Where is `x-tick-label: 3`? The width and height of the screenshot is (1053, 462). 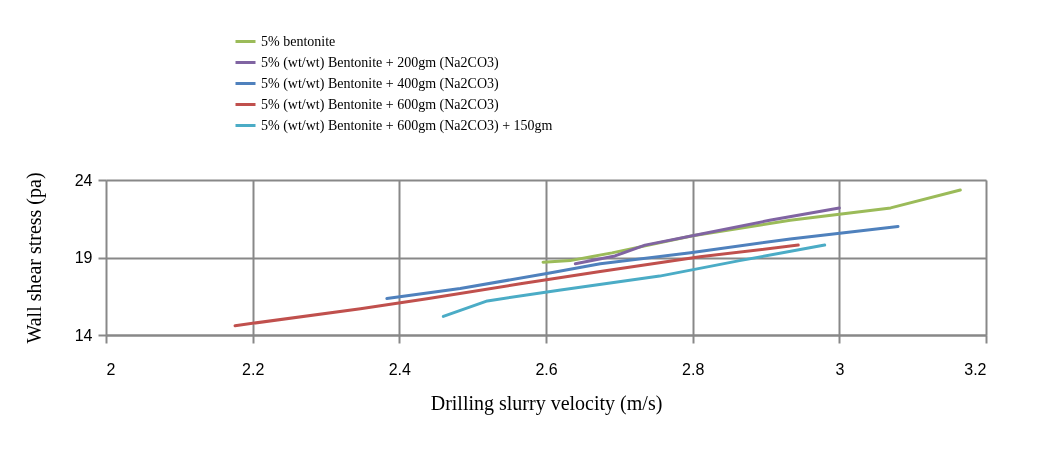 x-tick-label: 3 is located at coordinates (840, 369).